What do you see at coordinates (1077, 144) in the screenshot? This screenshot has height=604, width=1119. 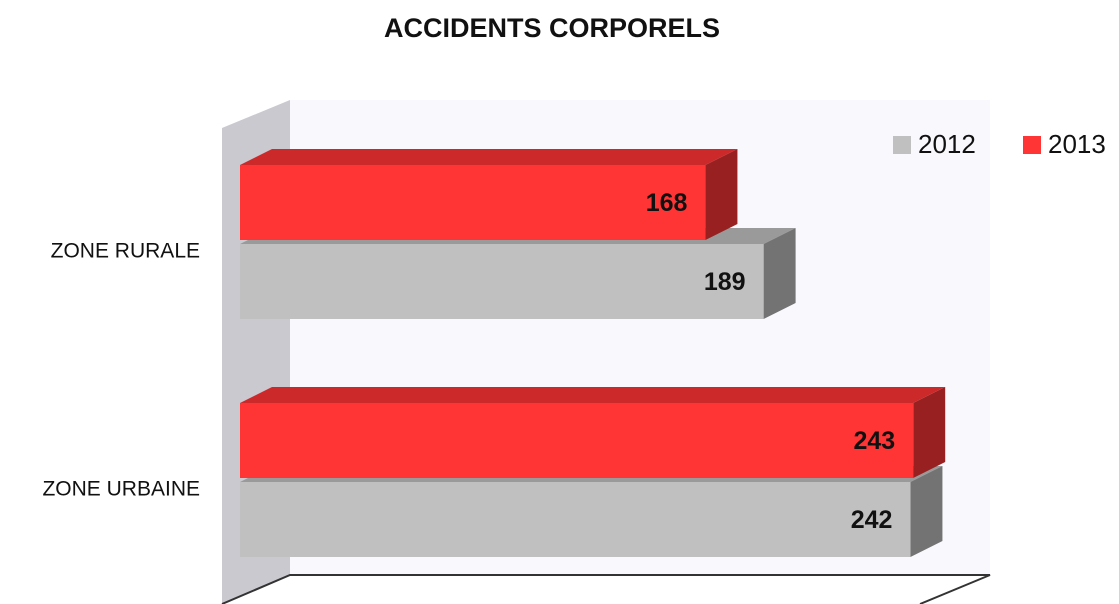 I see `legend-label: 2013` at bounding box center [1077, 144].